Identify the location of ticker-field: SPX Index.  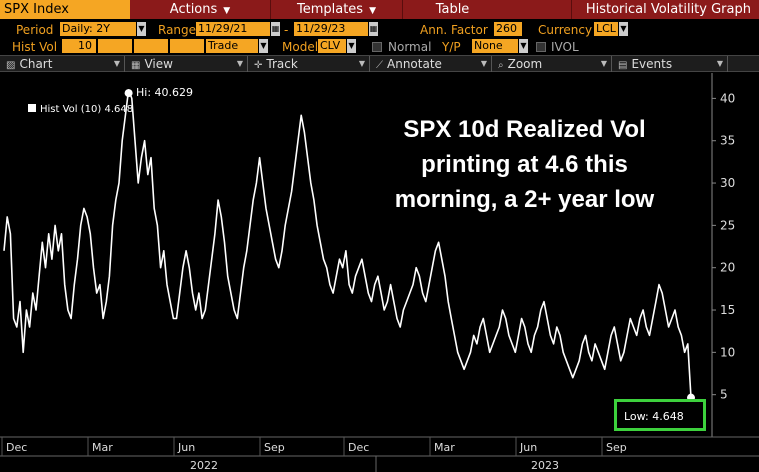
(65, 9).